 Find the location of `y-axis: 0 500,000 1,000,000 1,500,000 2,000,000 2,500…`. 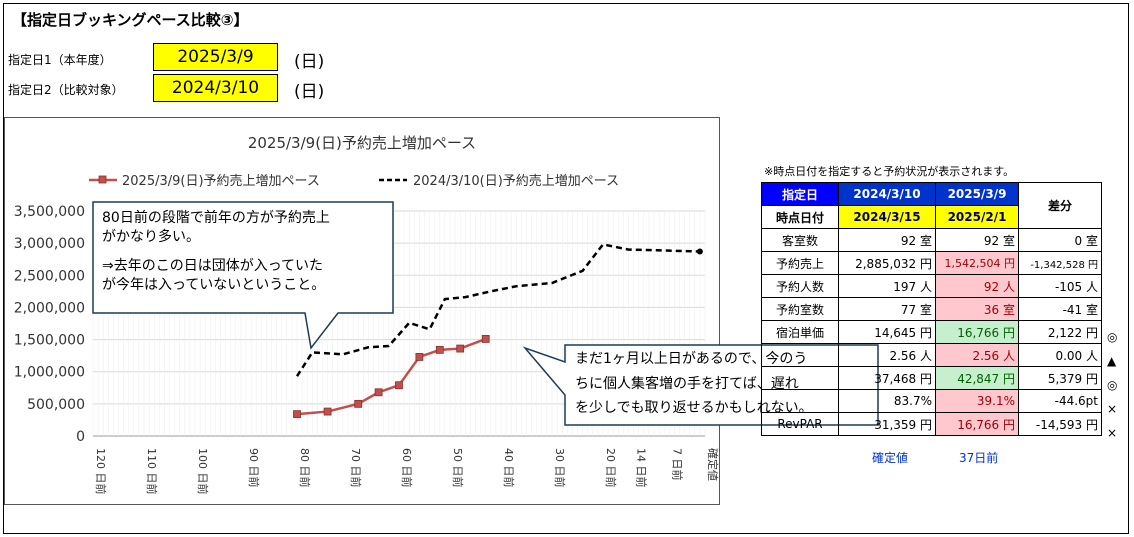

y-axis: 0 500,000 1,000,000 1,500,000 2,000,000 2,500… is located at coordinates (49, 324).